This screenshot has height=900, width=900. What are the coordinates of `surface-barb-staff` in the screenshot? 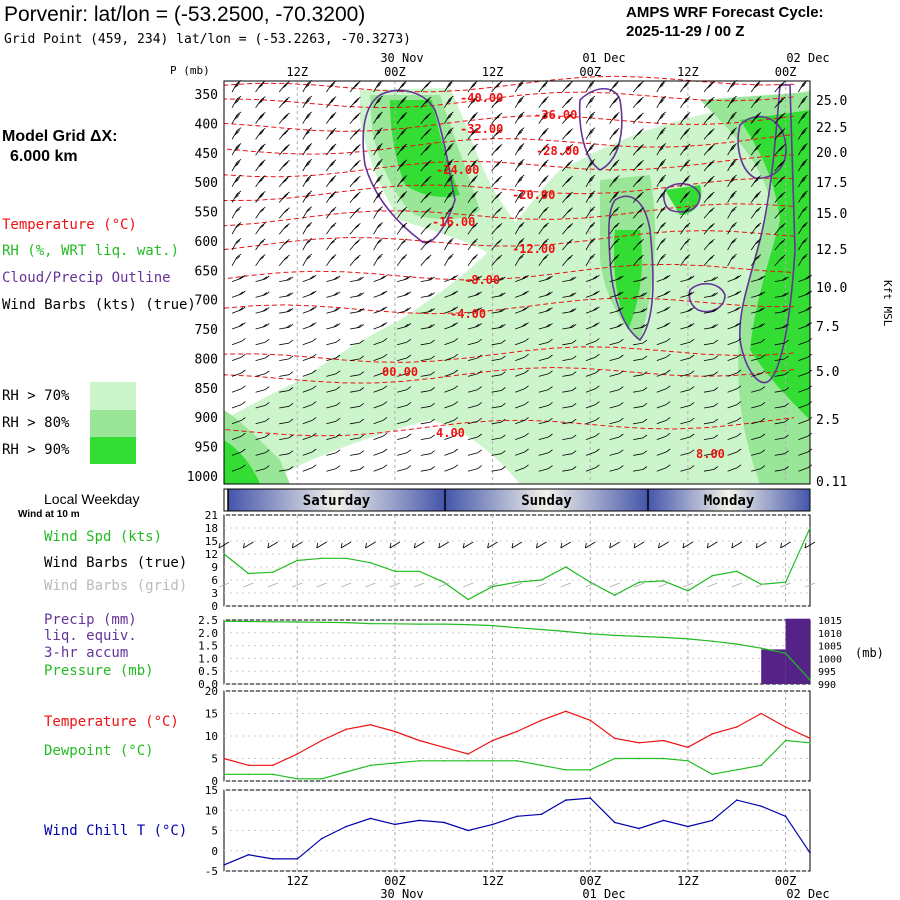 It's located at (663, 545).